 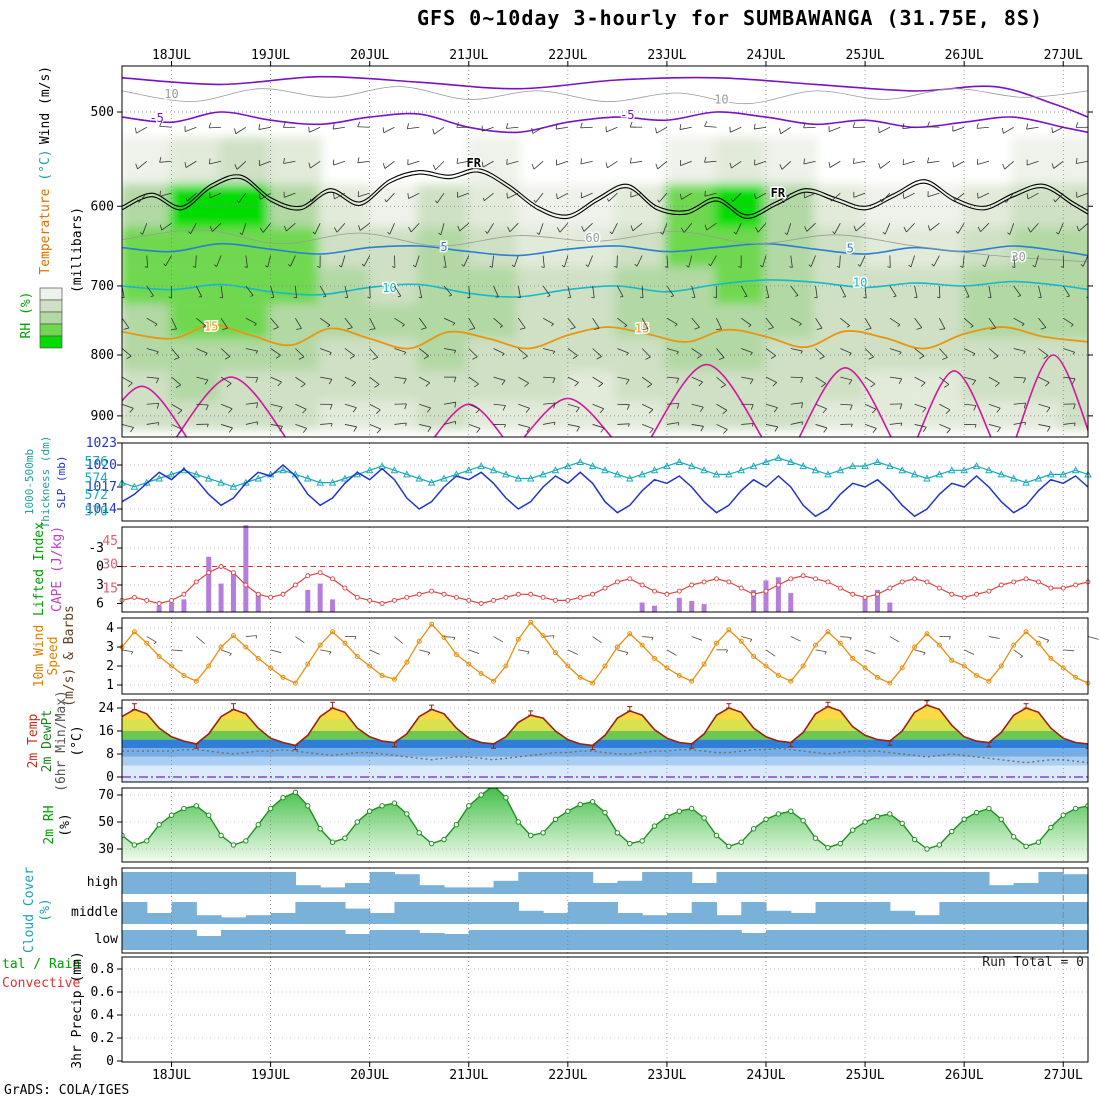 What do you see at coordinates (41, 983) in the screenshot?
I see `label-convective: Convective` at bounding box center [41, 983].